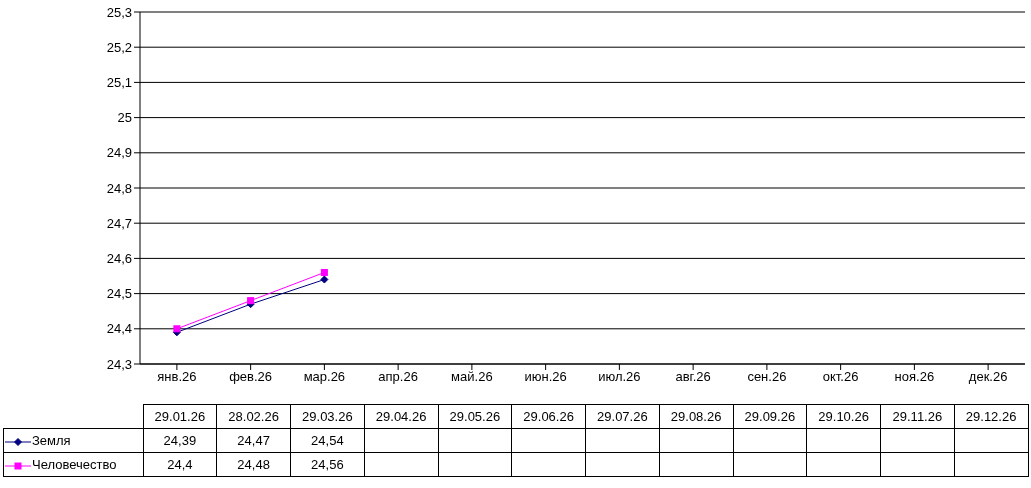 This screenshot has height=488, width=1031. I want to click on y-tick-label: 24,8, so click(119, 188).